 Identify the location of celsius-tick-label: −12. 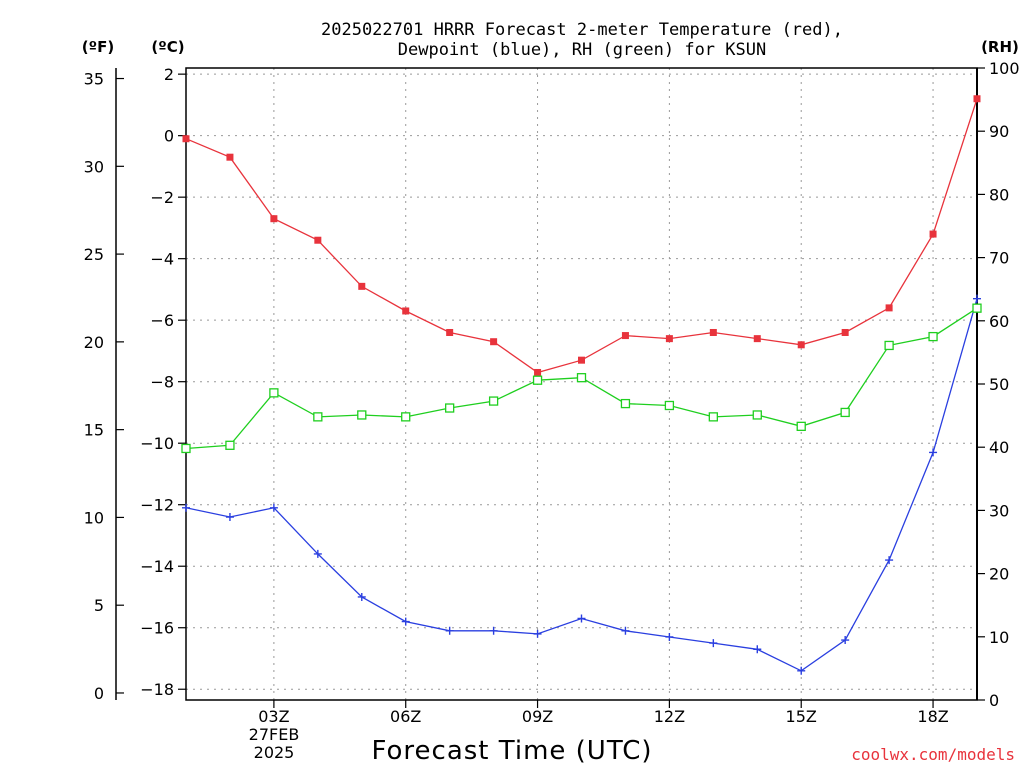
(157, 505).